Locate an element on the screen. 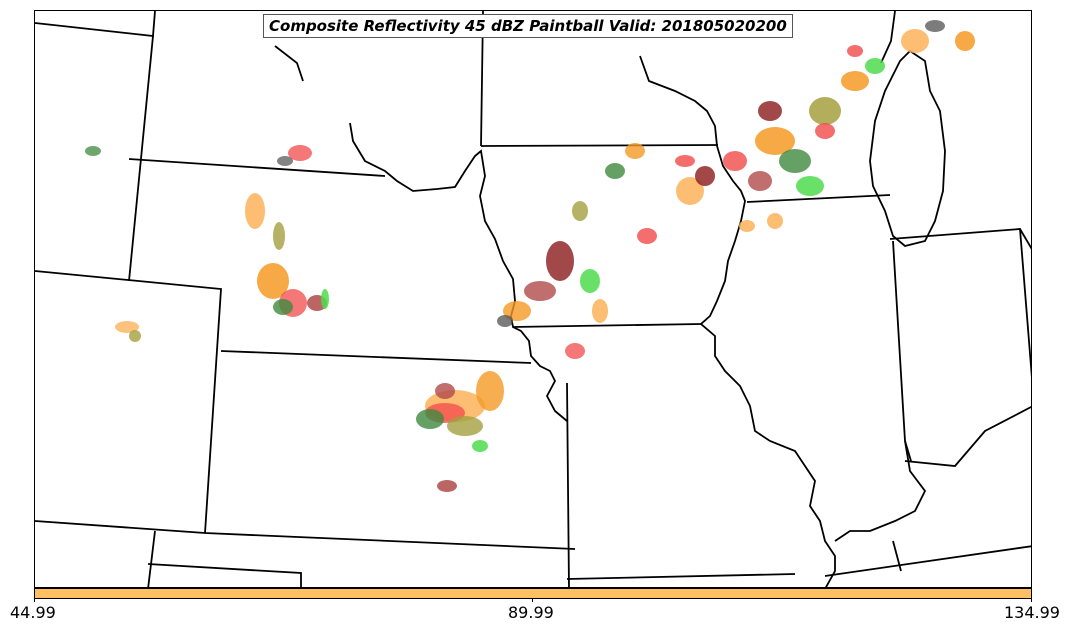 This screenshot has width=1070, height=633. missouri-river is located at coordinates (458, 272).